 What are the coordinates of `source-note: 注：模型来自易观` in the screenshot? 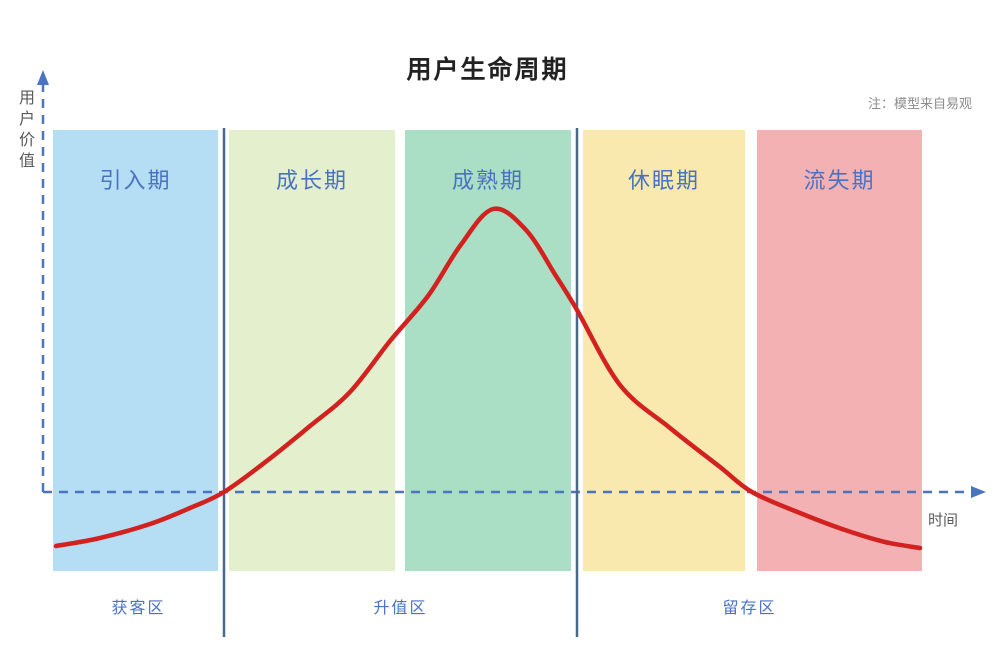 It's located at (919, 103).